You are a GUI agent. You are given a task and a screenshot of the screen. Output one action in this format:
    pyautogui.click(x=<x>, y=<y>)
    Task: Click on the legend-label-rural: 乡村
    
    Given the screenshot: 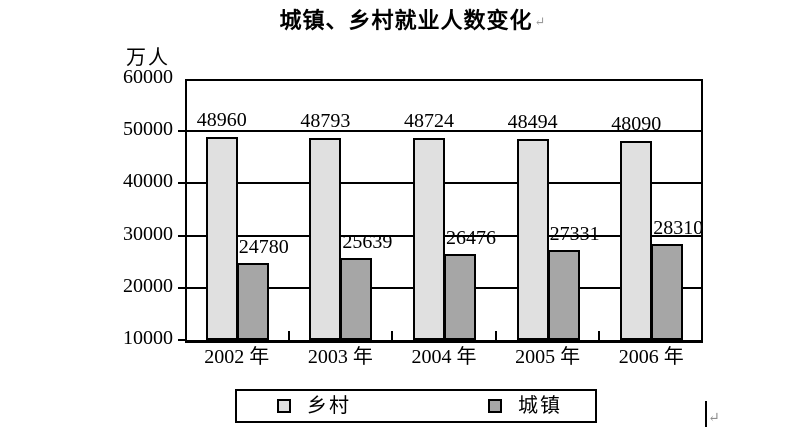 What is the action you would take?
    pyautogui.click(x=329, y=406)
    